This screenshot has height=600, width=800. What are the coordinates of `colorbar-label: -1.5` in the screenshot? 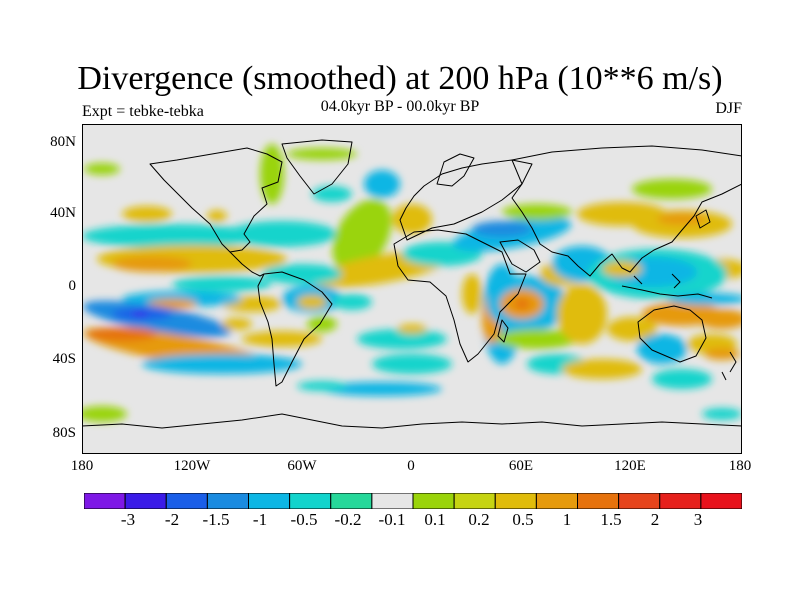 It's located at (216, 519).